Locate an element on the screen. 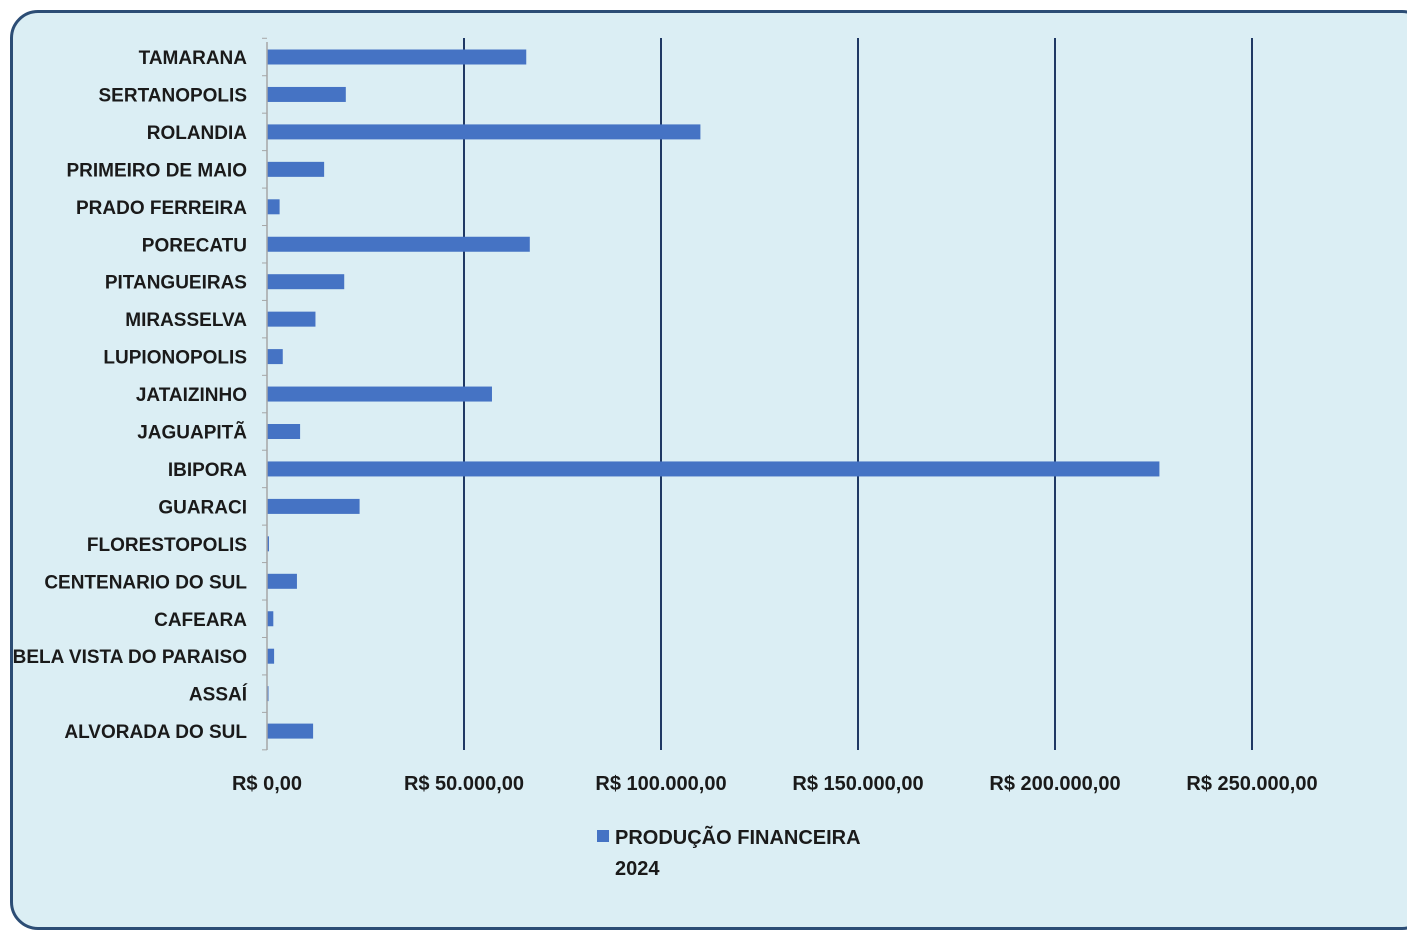  legend: PRODUÇÃO FINANCEIRA 2024 is located at coordinates (729, 853).